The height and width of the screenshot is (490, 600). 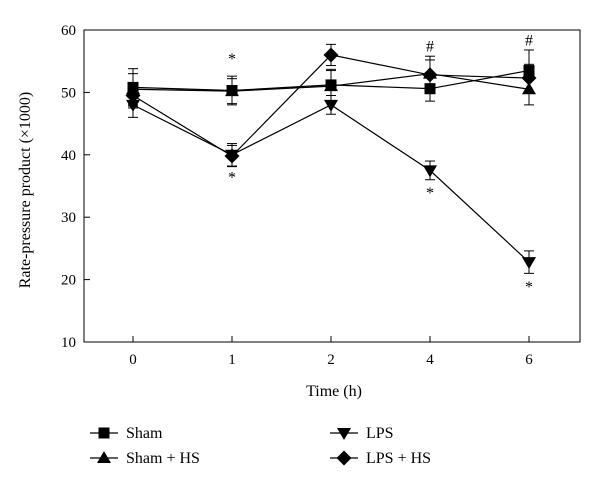 What do you see at coordinates (68, 281) in the screenshot?
I see `y-tick-label: 20` at bounding box center [68, 281].